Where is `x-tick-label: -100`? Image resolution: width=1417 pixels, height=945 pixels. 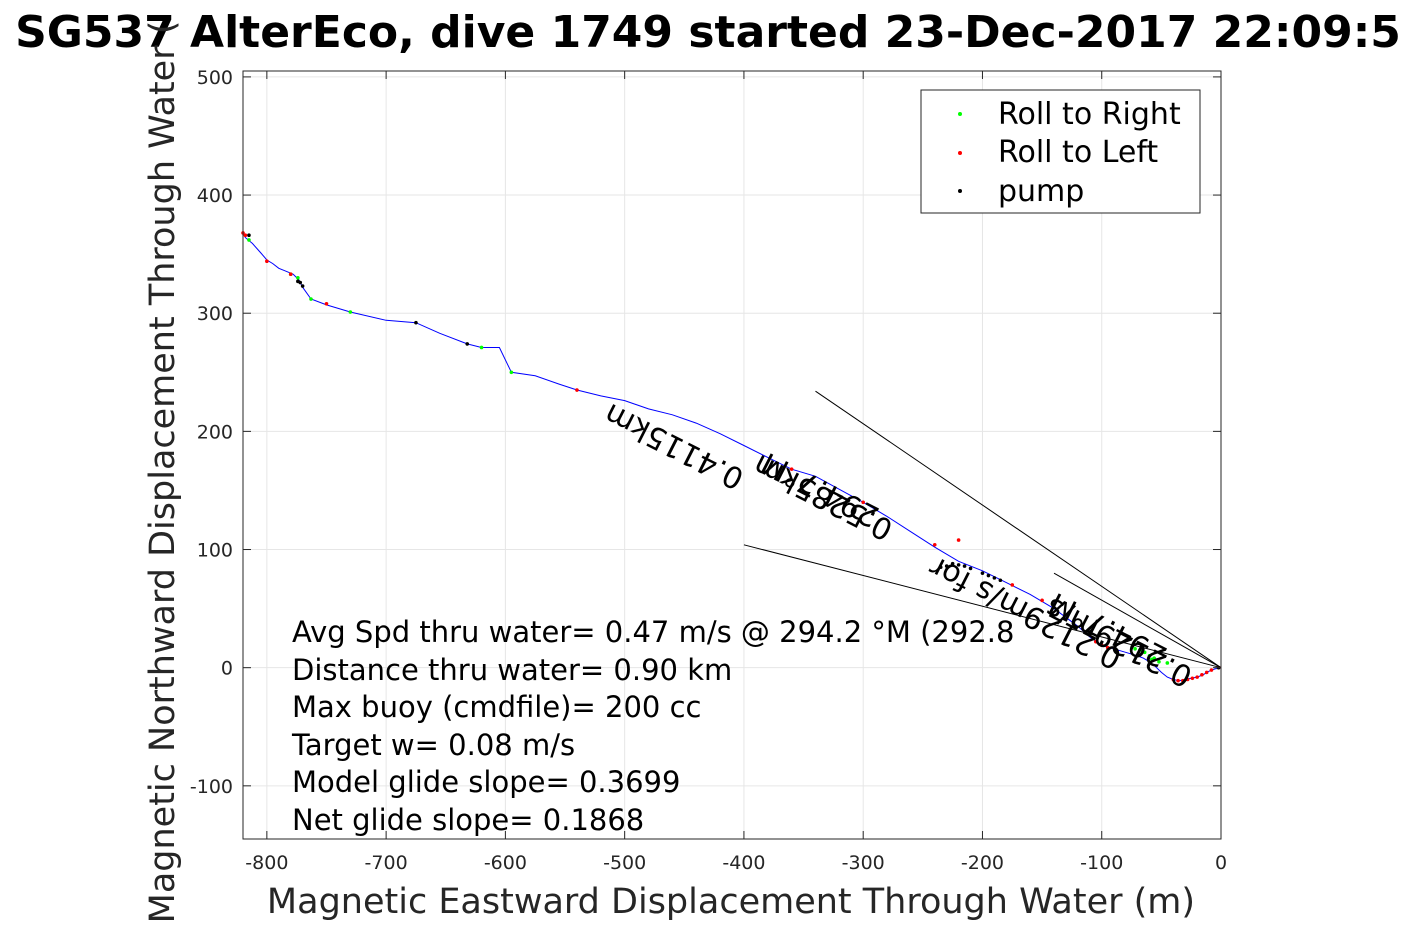 x-tick-label: -100 is located at coordinates (1101, 863).